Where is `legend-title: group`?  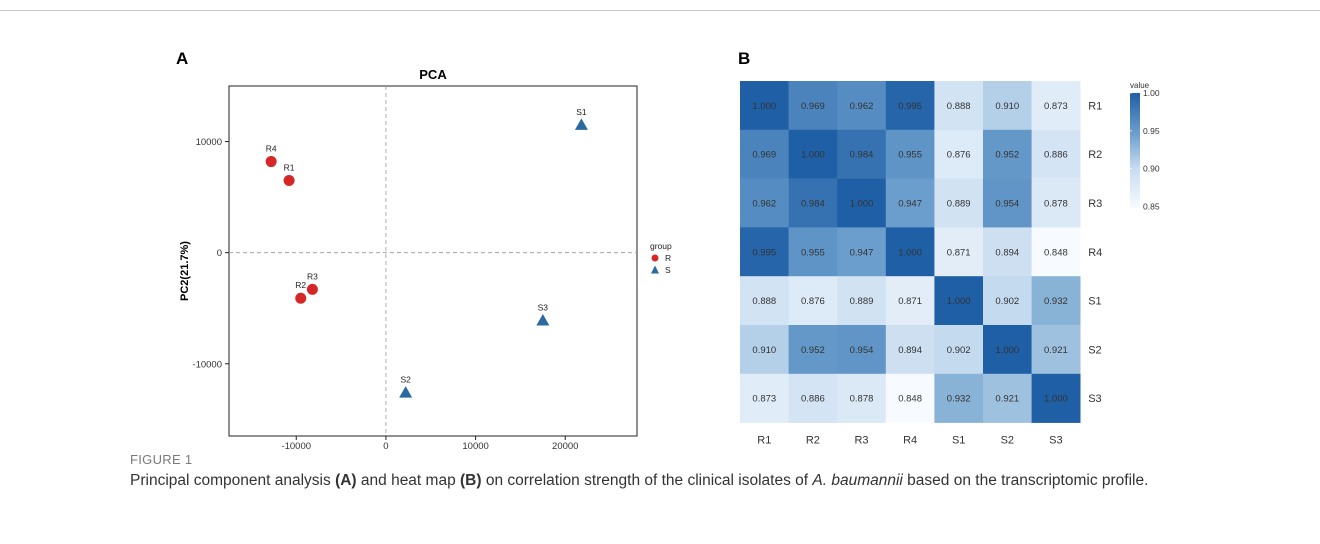
legend-title: group is located at coordinates (661, 246).